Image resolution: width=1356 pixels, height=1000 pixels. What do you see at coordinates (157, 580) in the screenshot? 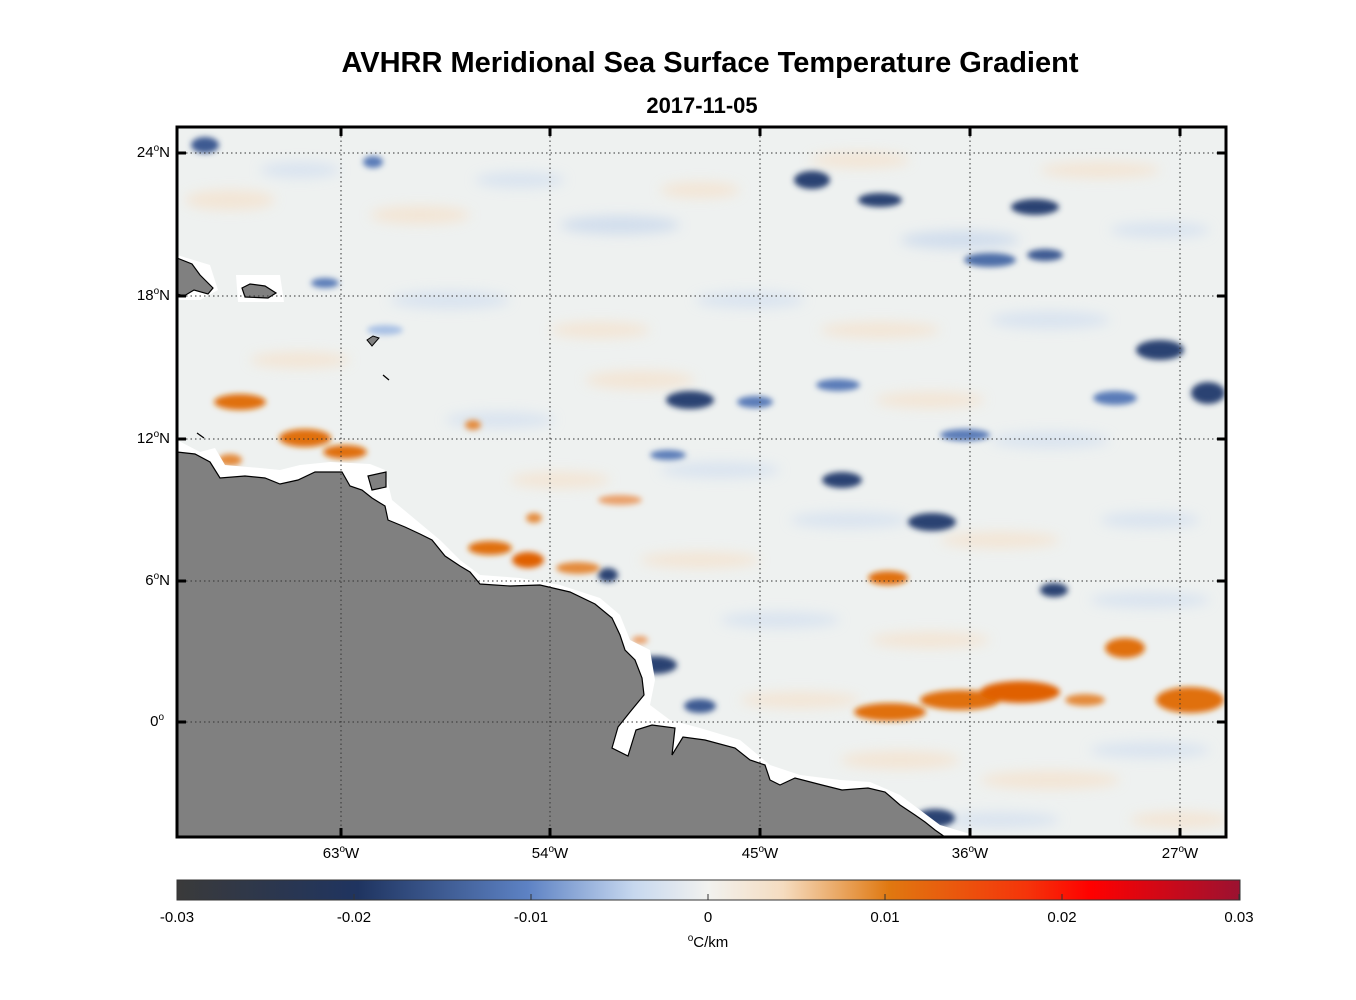
I see `lat-label-6n: 6oN` at bounding box center [157, 580].